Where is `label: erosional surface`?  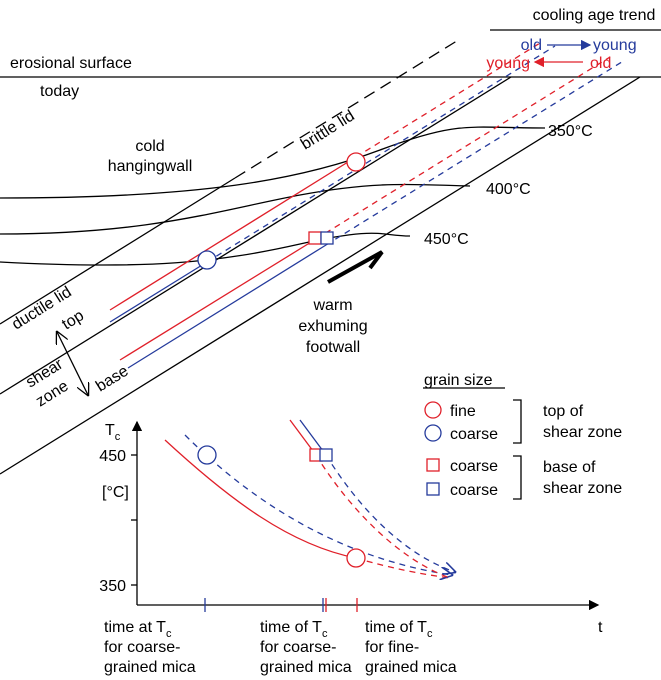 label: erosional surface is located at coordinates (71, 63).